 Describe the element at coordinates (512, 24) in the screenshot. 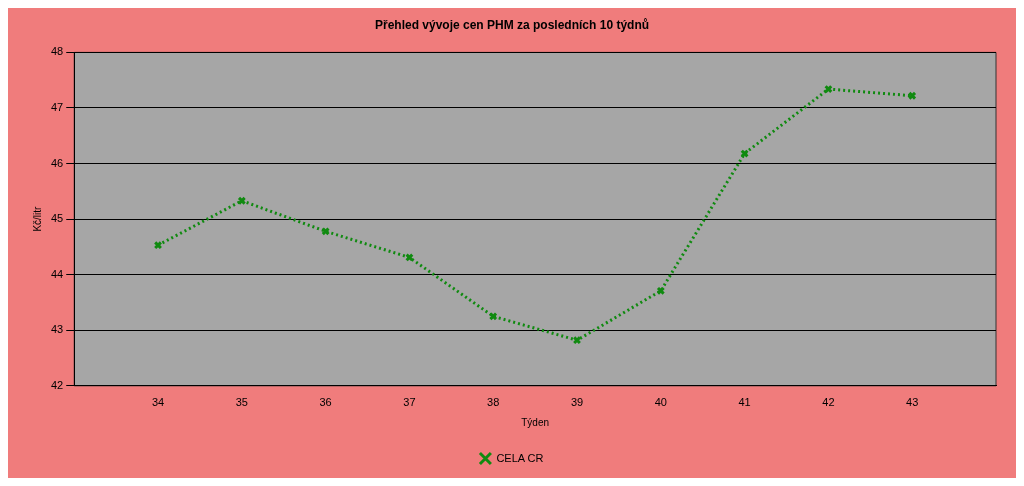

I see `chart-title: Přehled vývoje cen PHM za posledních 10 týdnů` at that location.